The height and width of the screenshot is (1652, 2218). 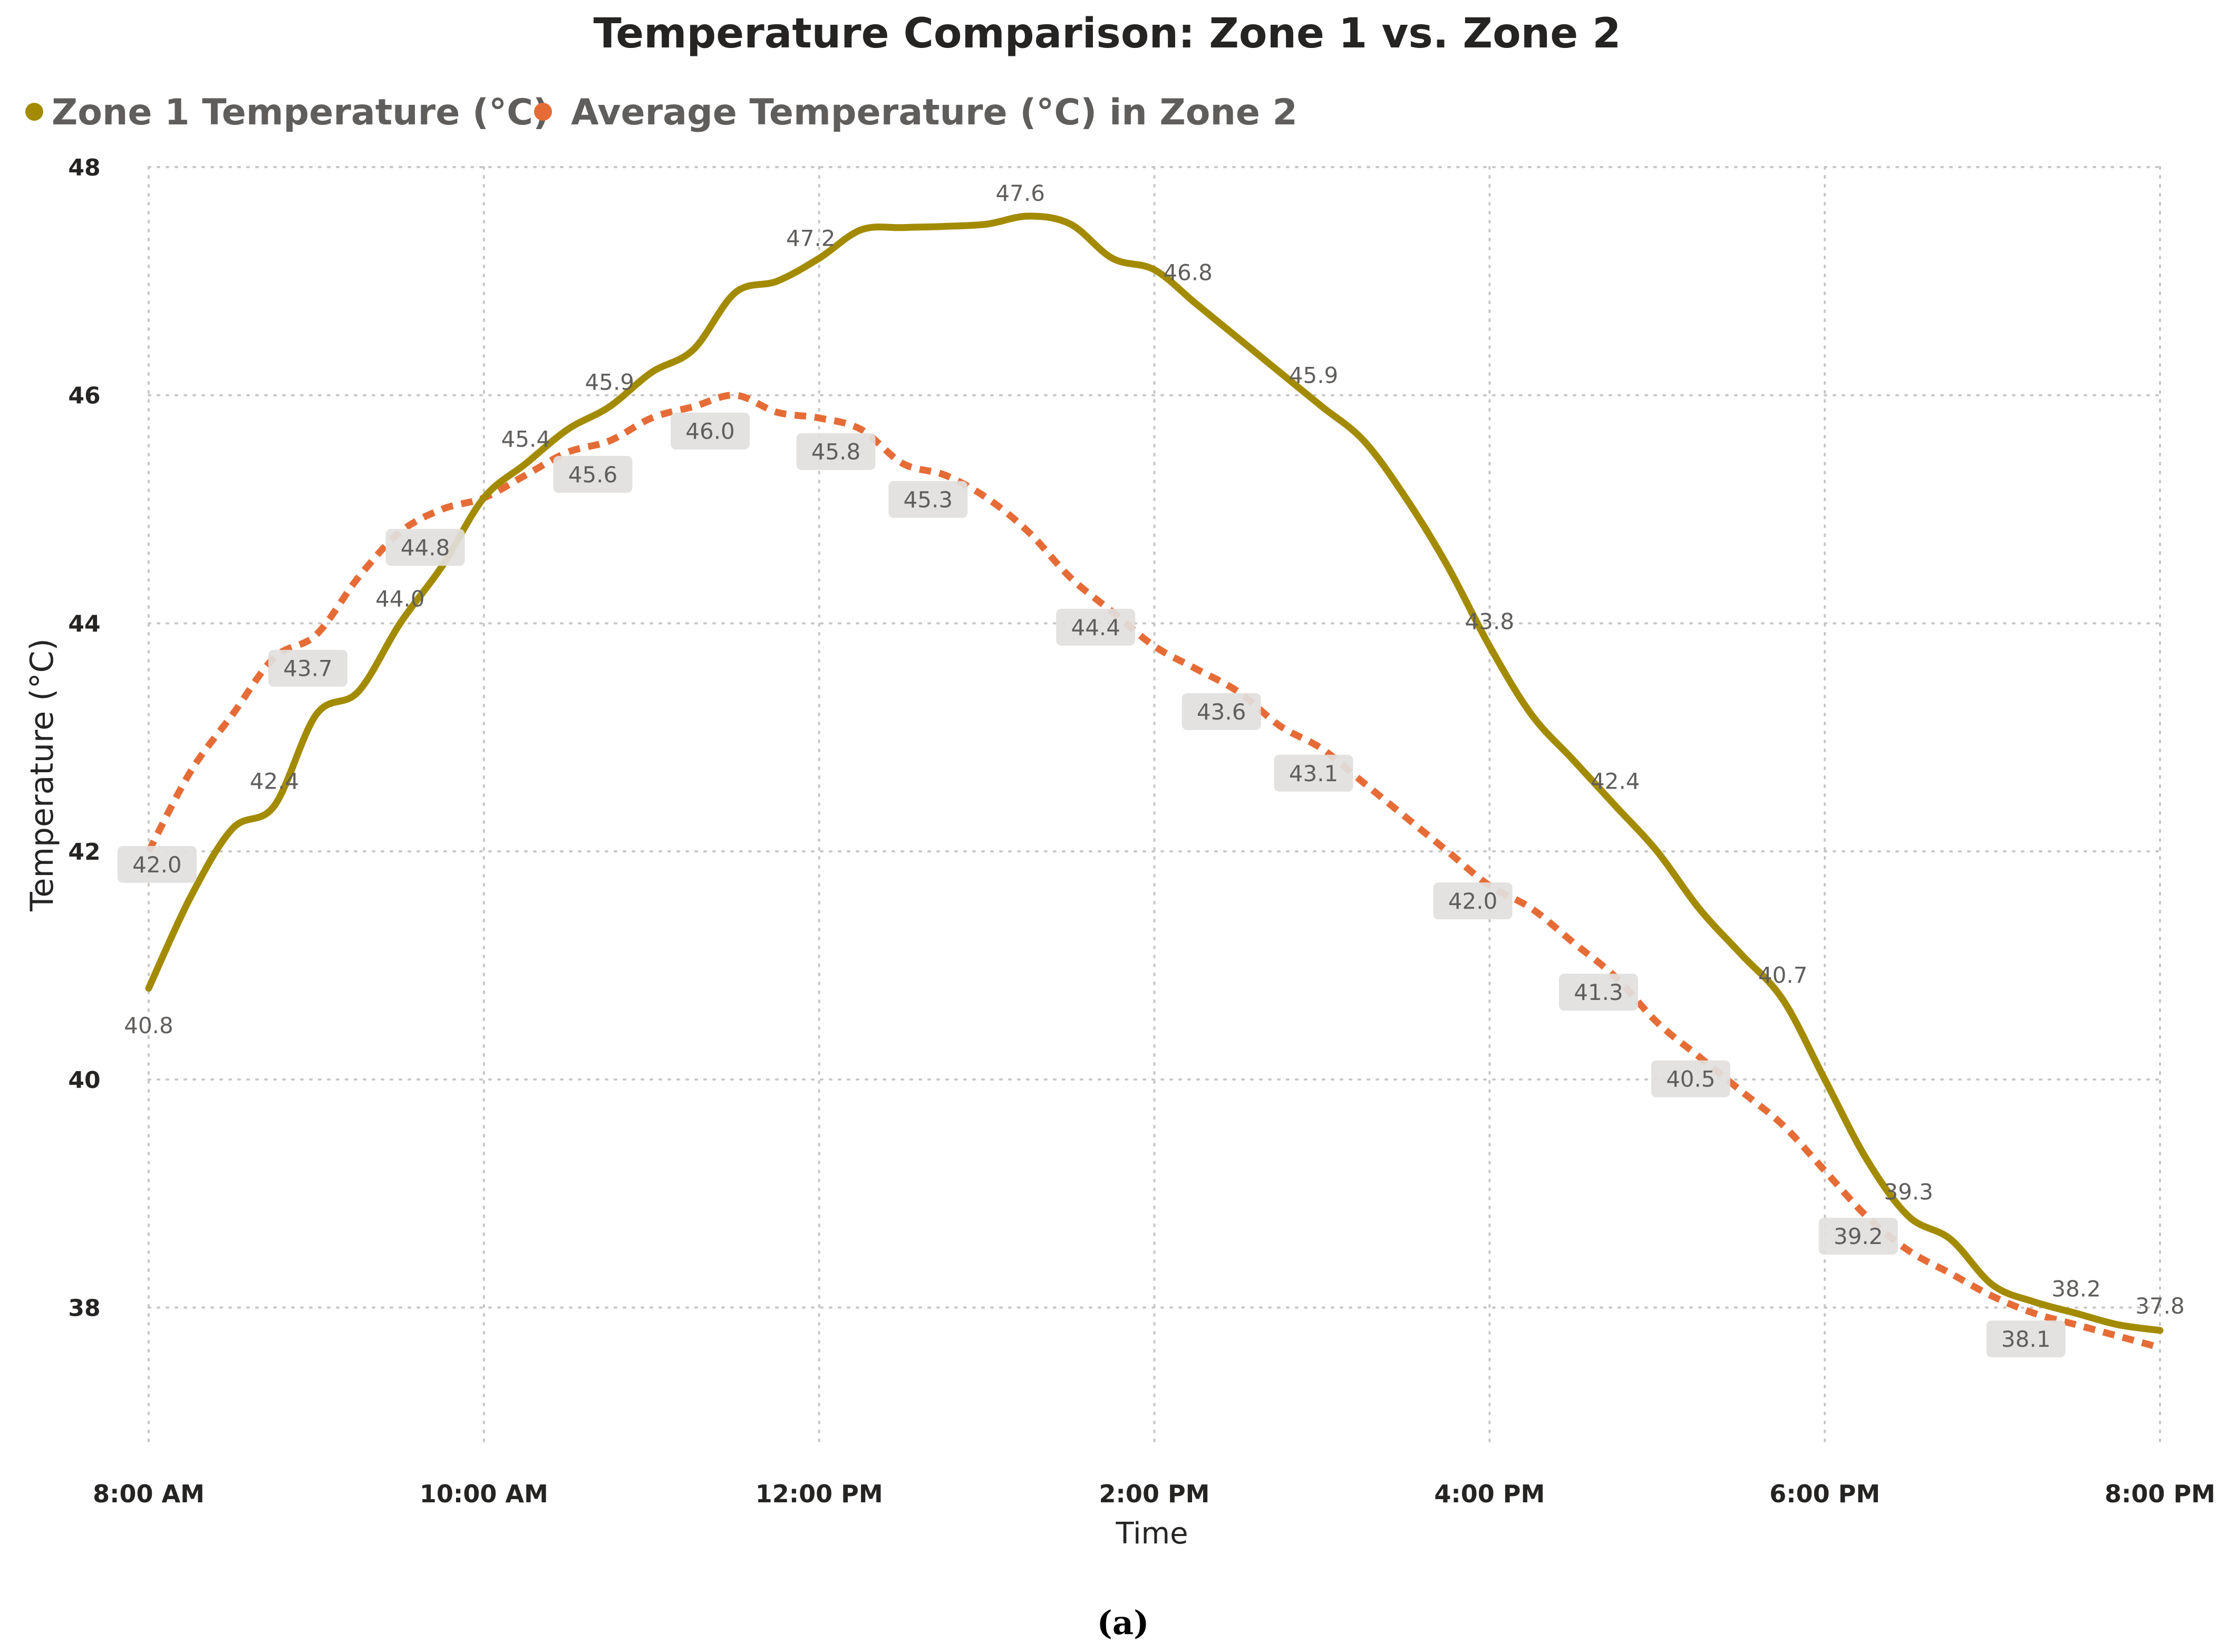 I want to click on data-label-zone2: 40.5, so click(x=1690, y=1078).